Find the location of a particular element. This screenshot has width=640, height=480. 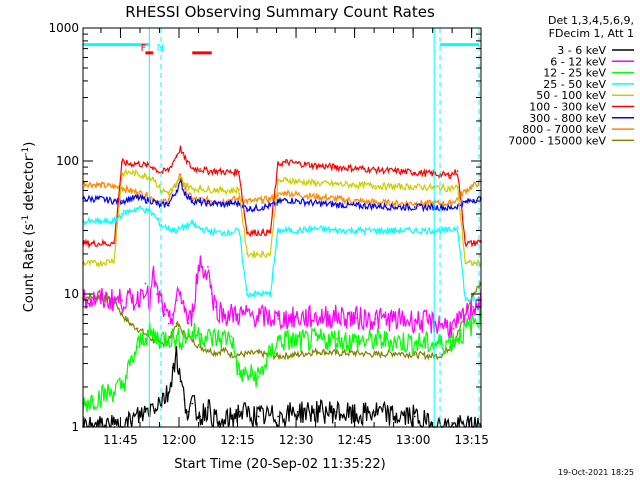

legend-header-line: Det 1,3,4,5,6,9, is located at coordinates (591, 20).